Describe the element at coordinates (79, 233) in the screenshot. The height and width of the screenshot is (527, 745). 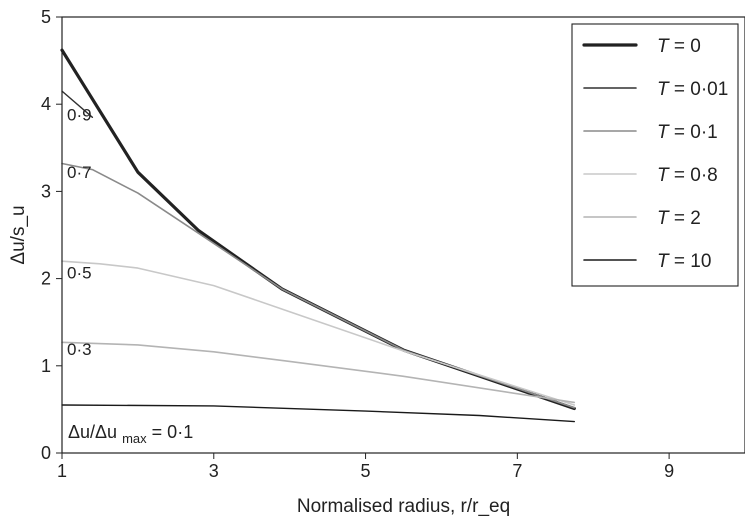
I see `annotation-layer: 0·9 0·7 0·5 0·3` at that location.